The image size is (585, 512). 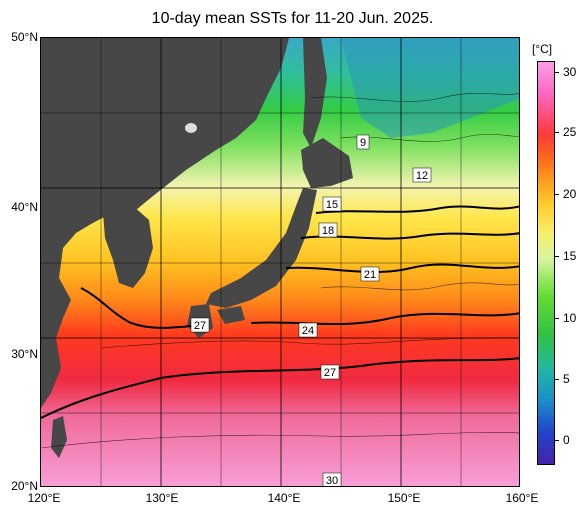 I want to click on colorbar-label-30: 30, so click(x=570, y=72).